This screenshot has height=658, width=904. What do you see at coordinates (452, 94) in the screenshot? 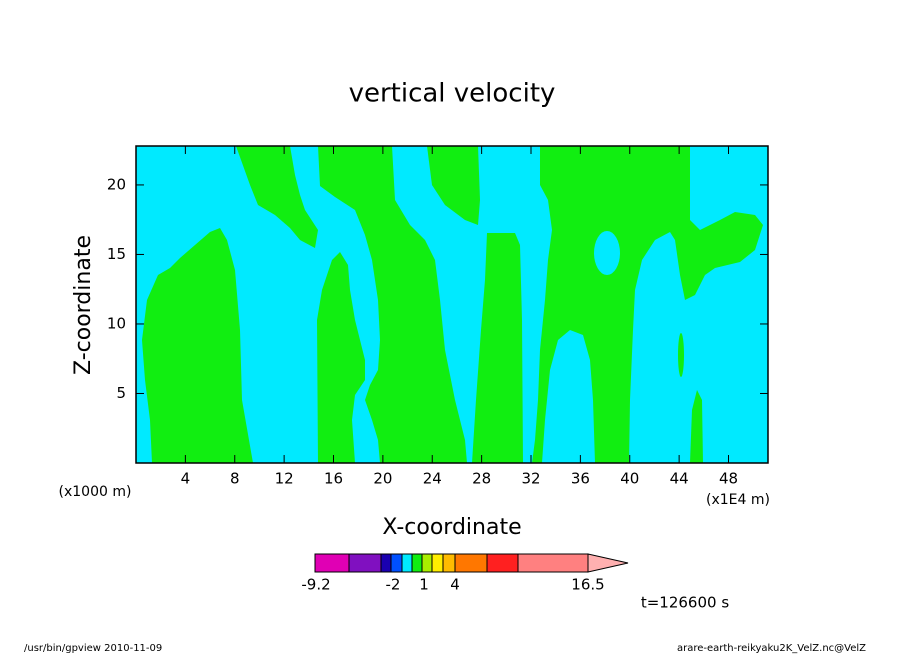
I see `chart-title: vertical velocity` at bounding box center [452, 94].